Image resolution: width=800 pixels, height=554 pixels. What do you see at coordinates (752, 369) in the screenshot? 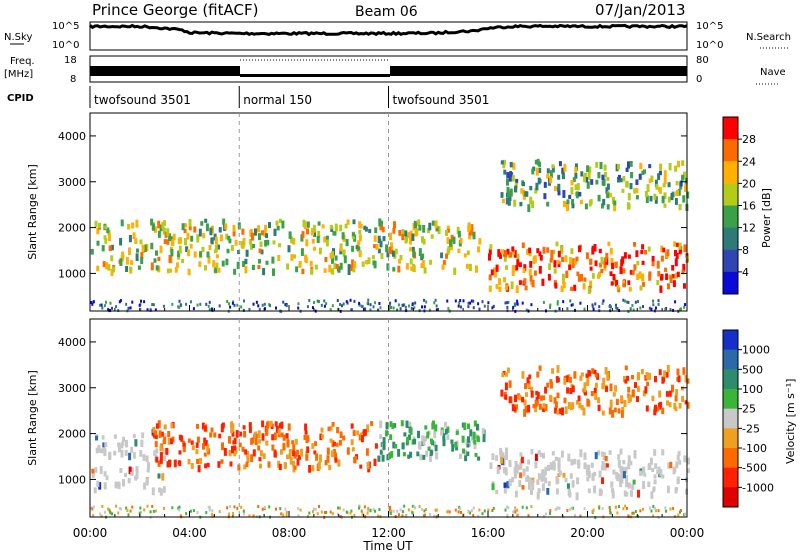
I see `velocity-colorbar-tick-label: 500` at bounding box center [752, 369].